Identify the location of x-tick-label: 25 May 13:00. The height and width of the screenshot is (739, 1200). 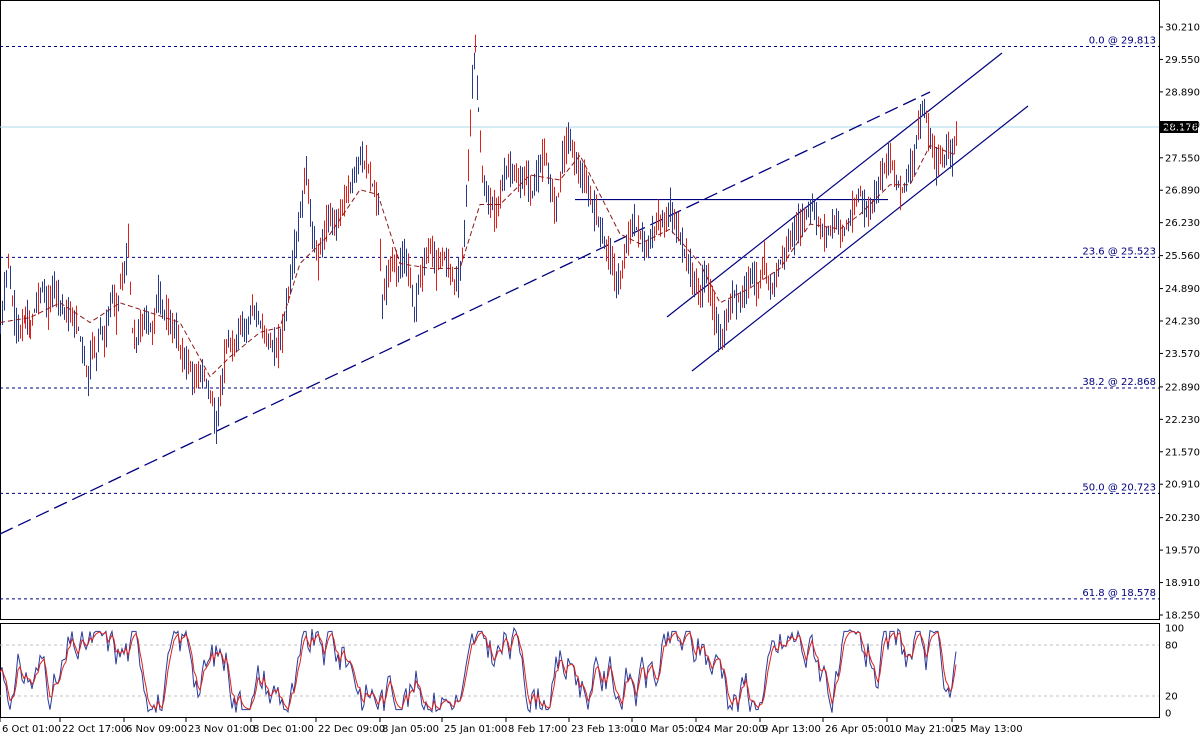
(988, 729).